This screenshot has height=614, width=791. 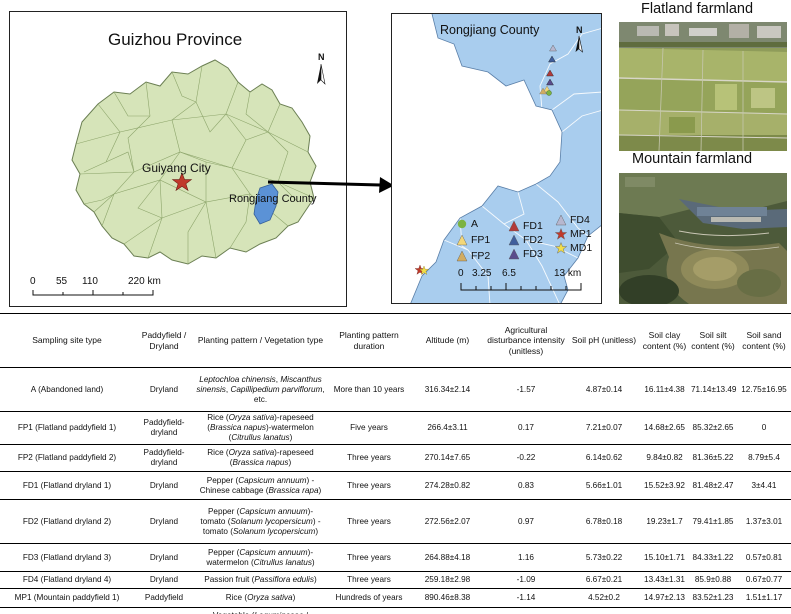 What do you see at coordinates (475, 224) in the screenshot?
I see `legend-label: A` at bounding box center [475, 224].